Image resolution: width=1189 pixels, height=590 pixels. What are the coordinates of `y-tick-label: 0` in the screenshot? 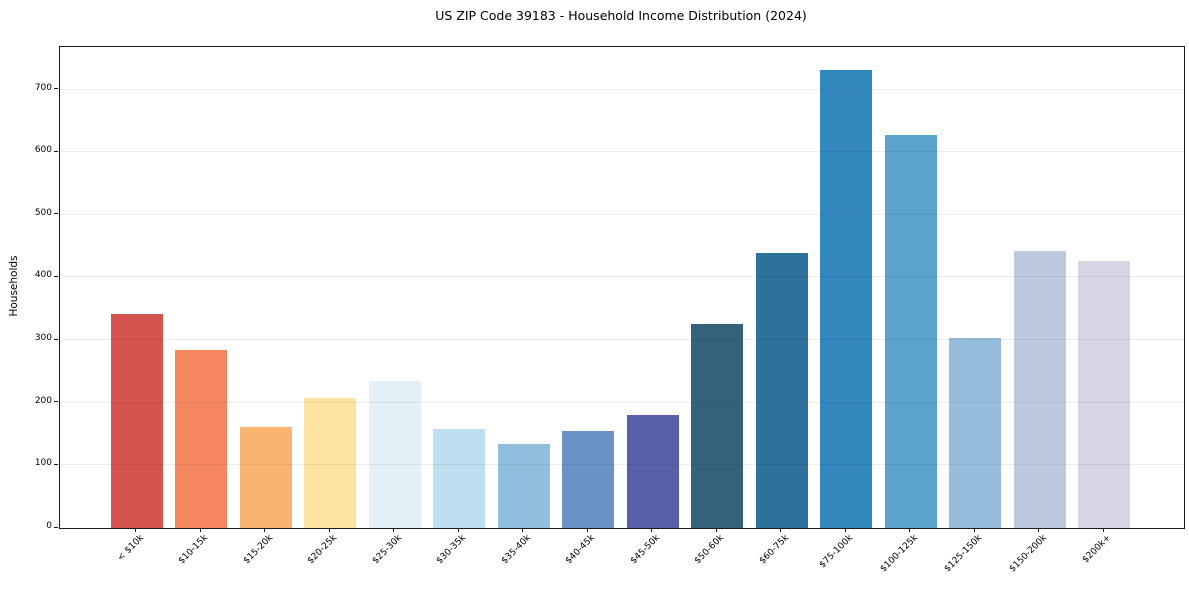 It's located at (49, 526).